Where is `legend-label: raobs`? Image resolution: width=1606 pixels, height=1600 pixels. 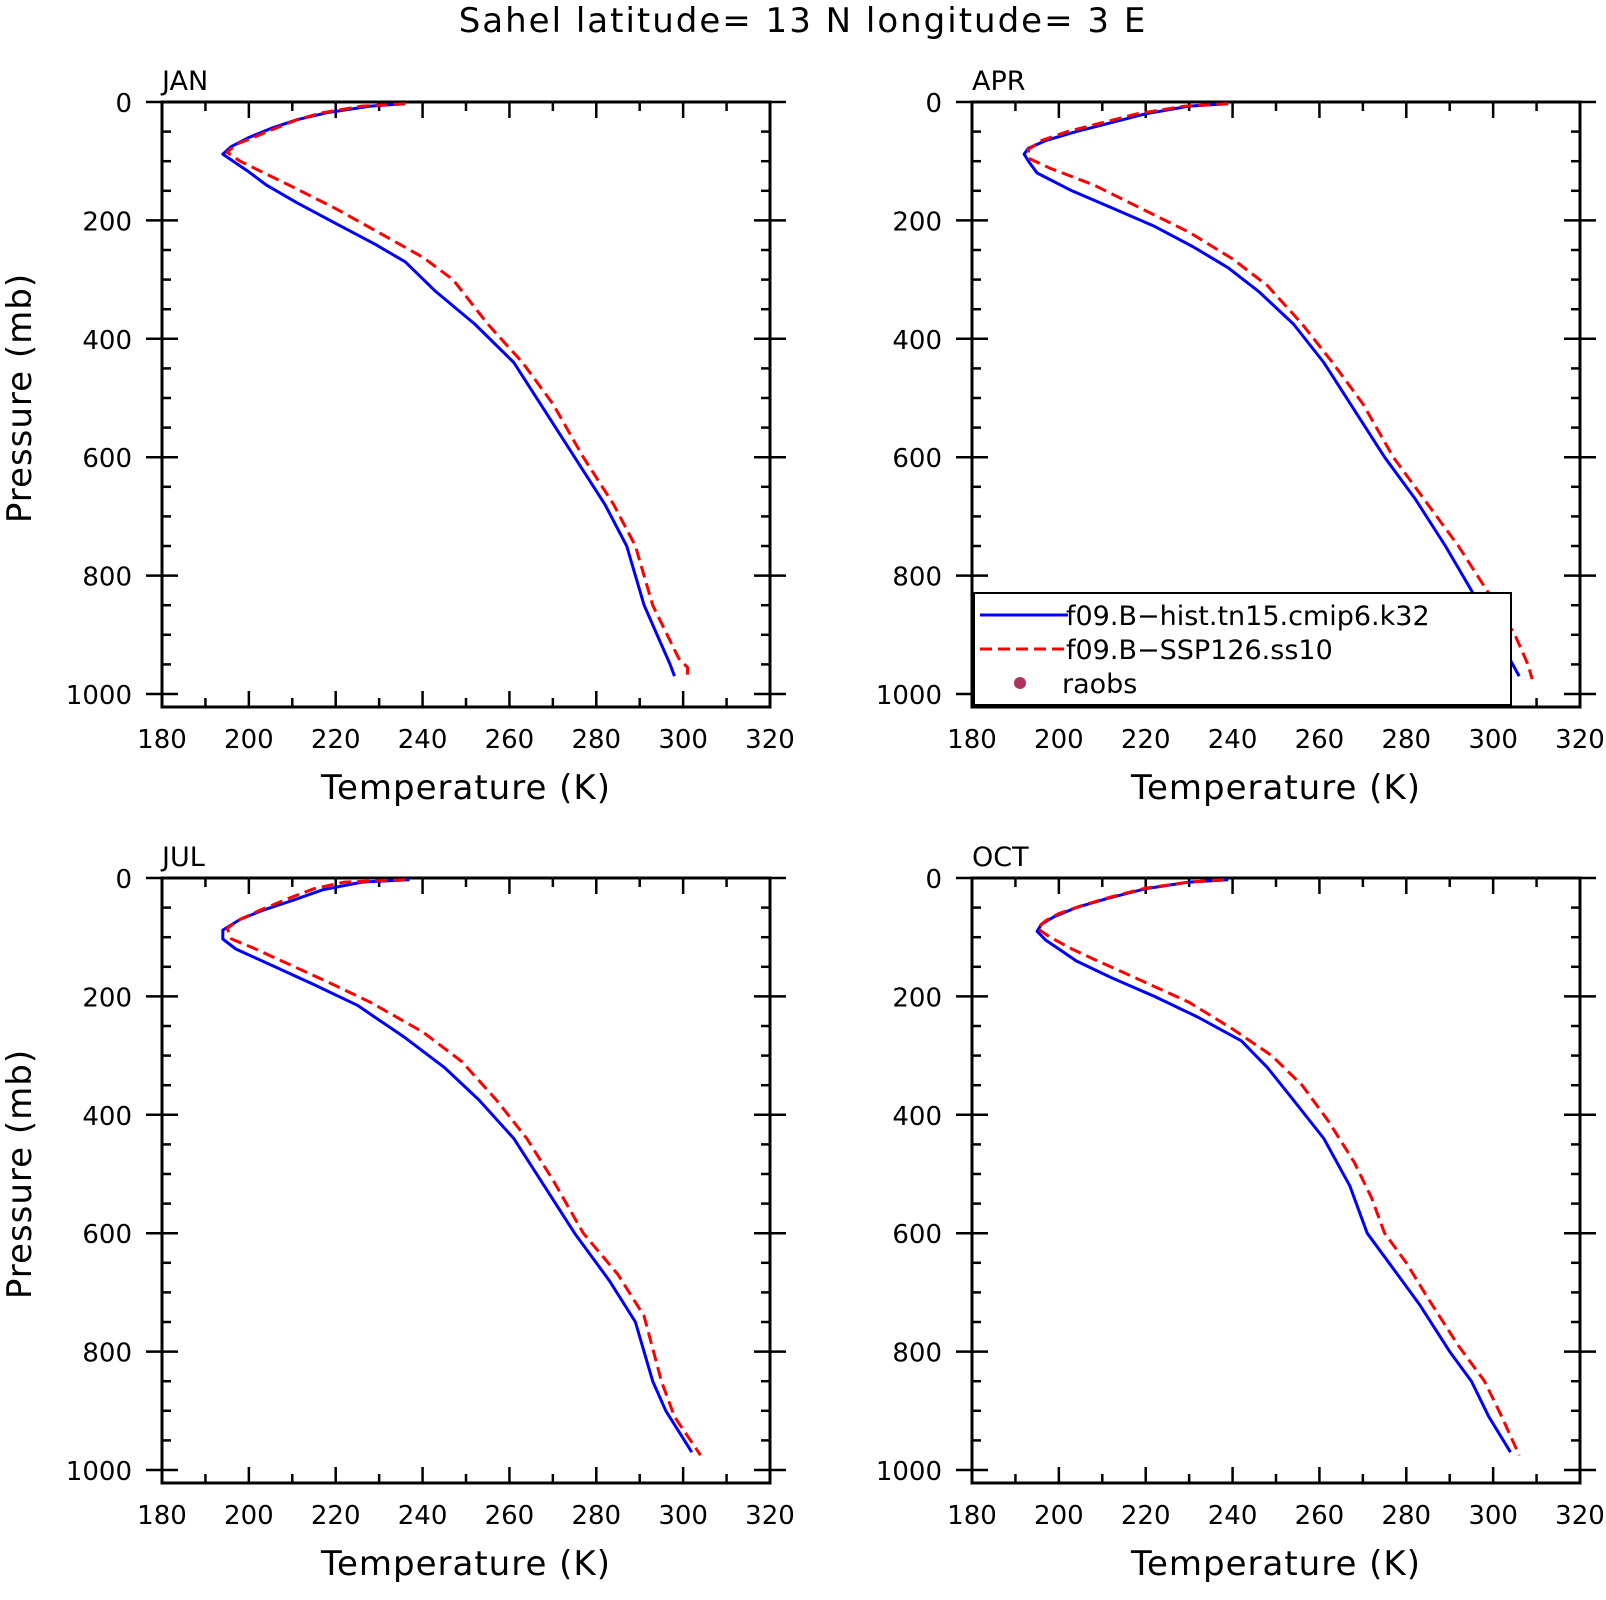
legend-label: raobs is located at coordinates (1099, 684).